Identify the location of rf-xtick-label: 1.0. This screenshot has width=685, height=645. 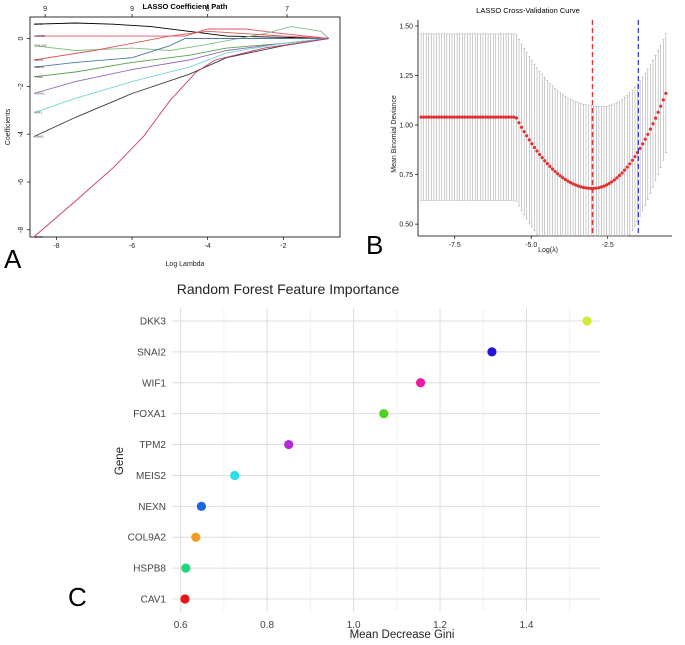
(354, 625).